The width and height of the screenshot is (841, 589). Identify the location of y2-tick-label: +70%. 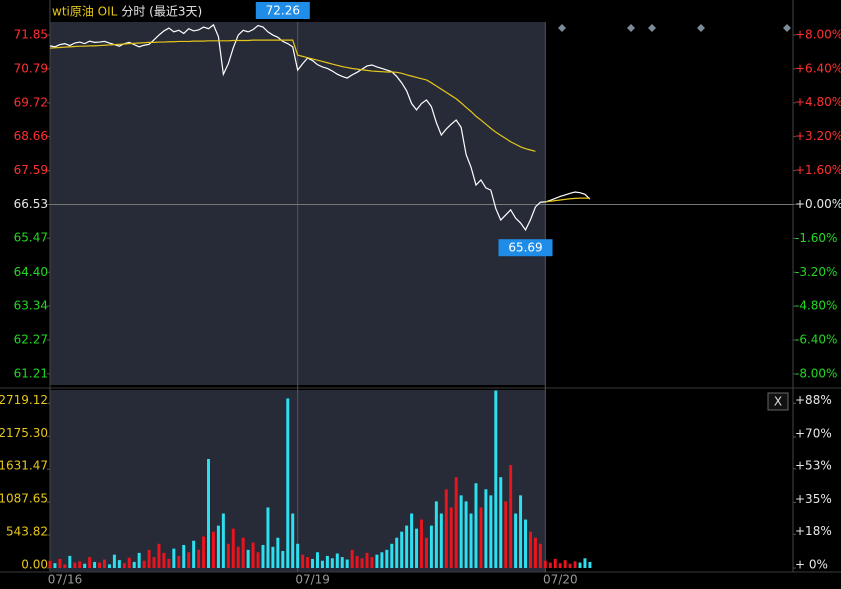
(813, 433).